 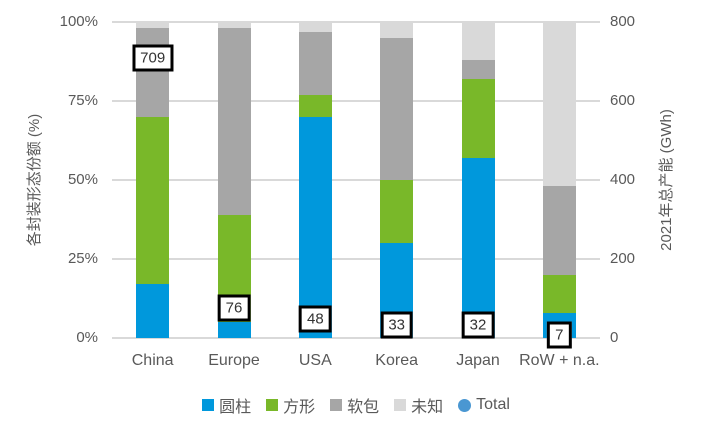 What do you see at coordinates (315, 227) in the screenshot?
I see `bar-segment-usa-cylinder` at bounding box center [315, 227].